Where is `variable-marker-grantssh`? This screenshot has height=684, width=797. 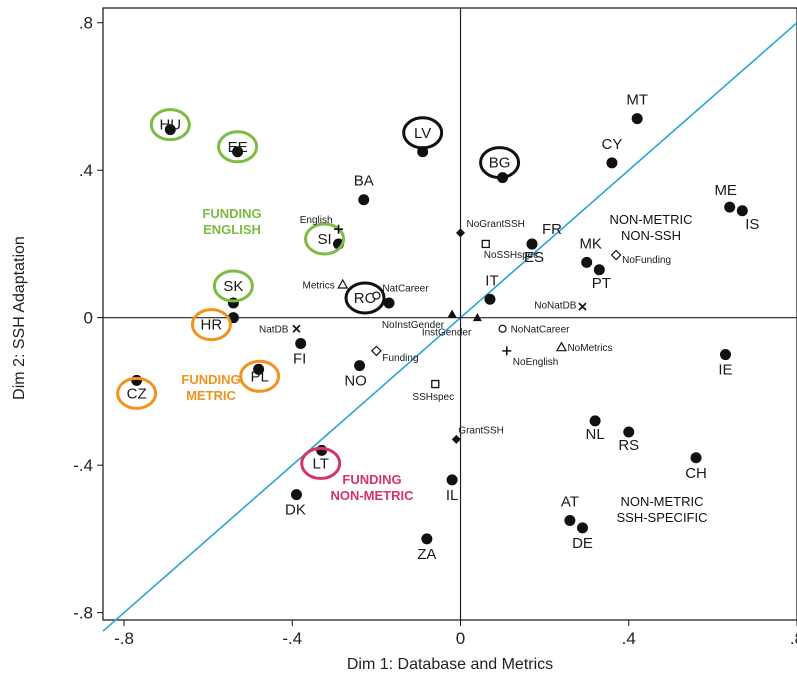 variable-marker-grantssh is located at coordinates (456, 439).